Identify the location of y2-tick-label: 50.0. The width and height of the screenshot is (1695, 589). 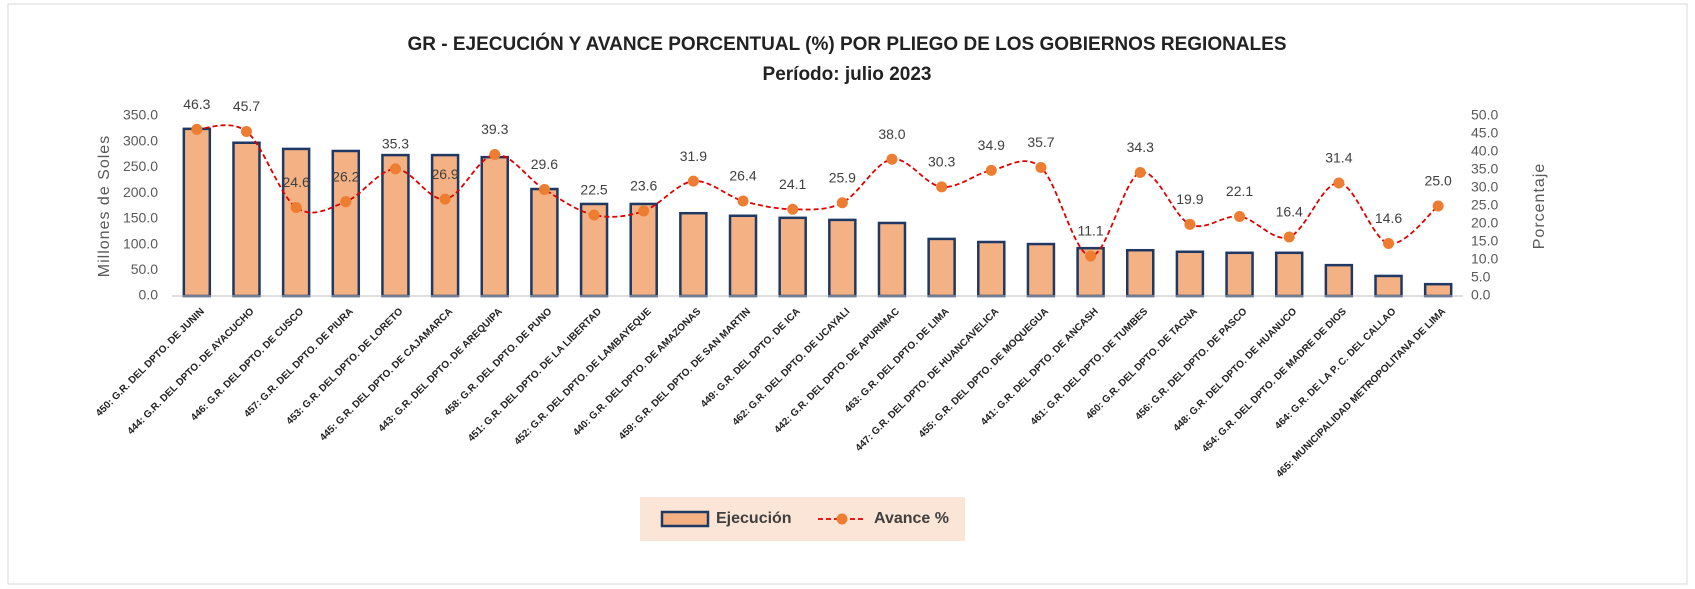
(1484, 115).